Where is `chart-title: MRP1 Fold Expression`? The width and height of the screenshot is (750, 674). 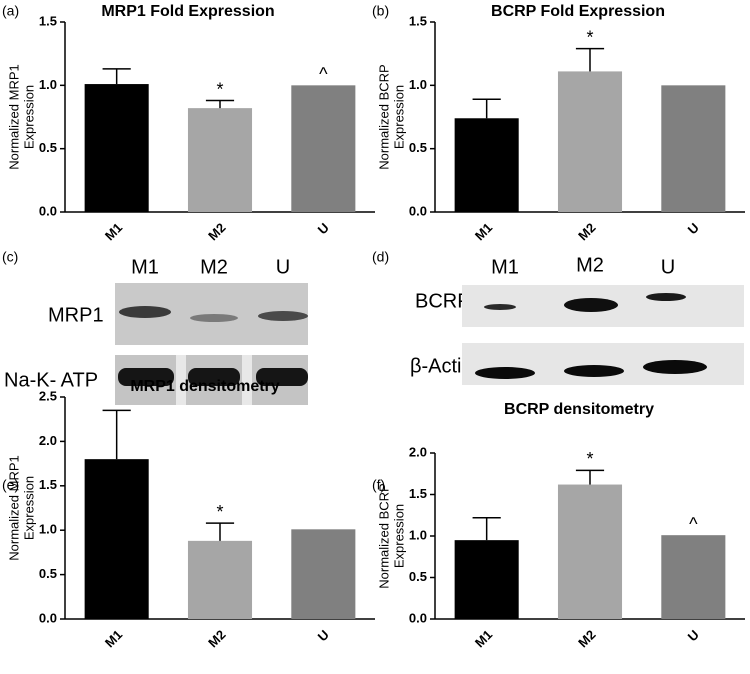
chart-title: MRP1 Fold Expression is located at coordinates (187, 11).